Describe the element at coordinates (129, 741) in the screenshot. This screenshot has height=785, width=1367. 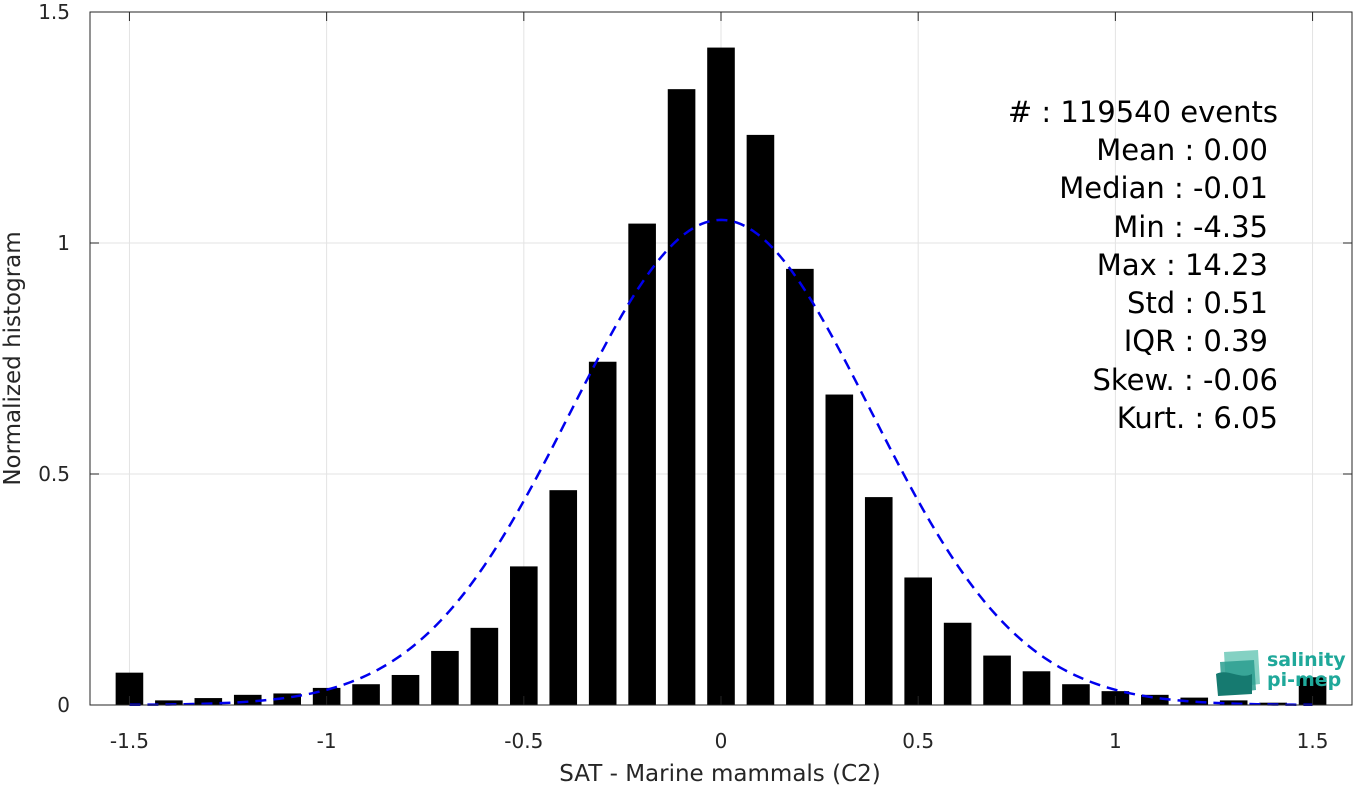
I see `x-tick-label-0: -1.5` at that location.